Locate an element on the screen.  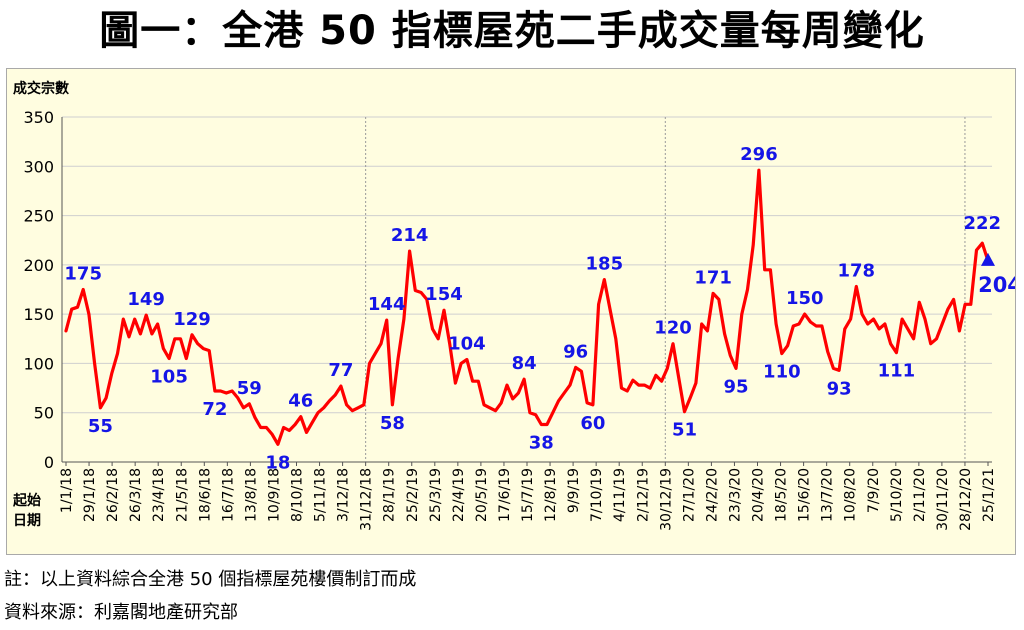
x-tick-label: 23/3/20 is located at coordinates (735, 495).